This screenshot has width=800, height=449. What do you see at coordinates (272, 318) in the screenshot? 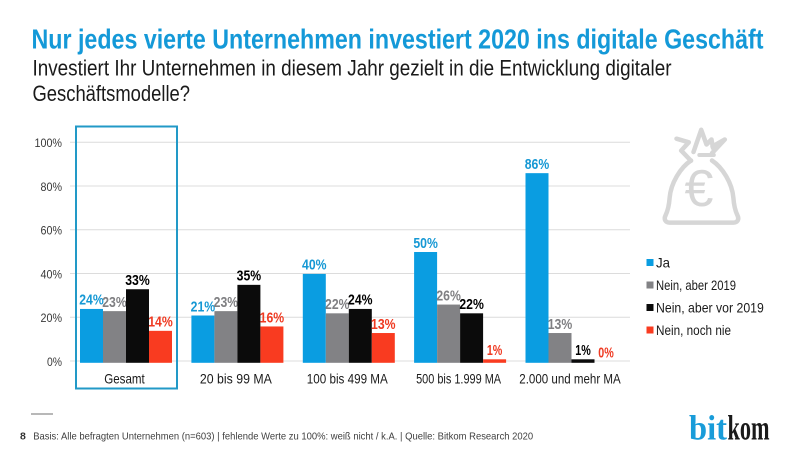
I see `svg-text: 16%` at bounding box center [272, 318].